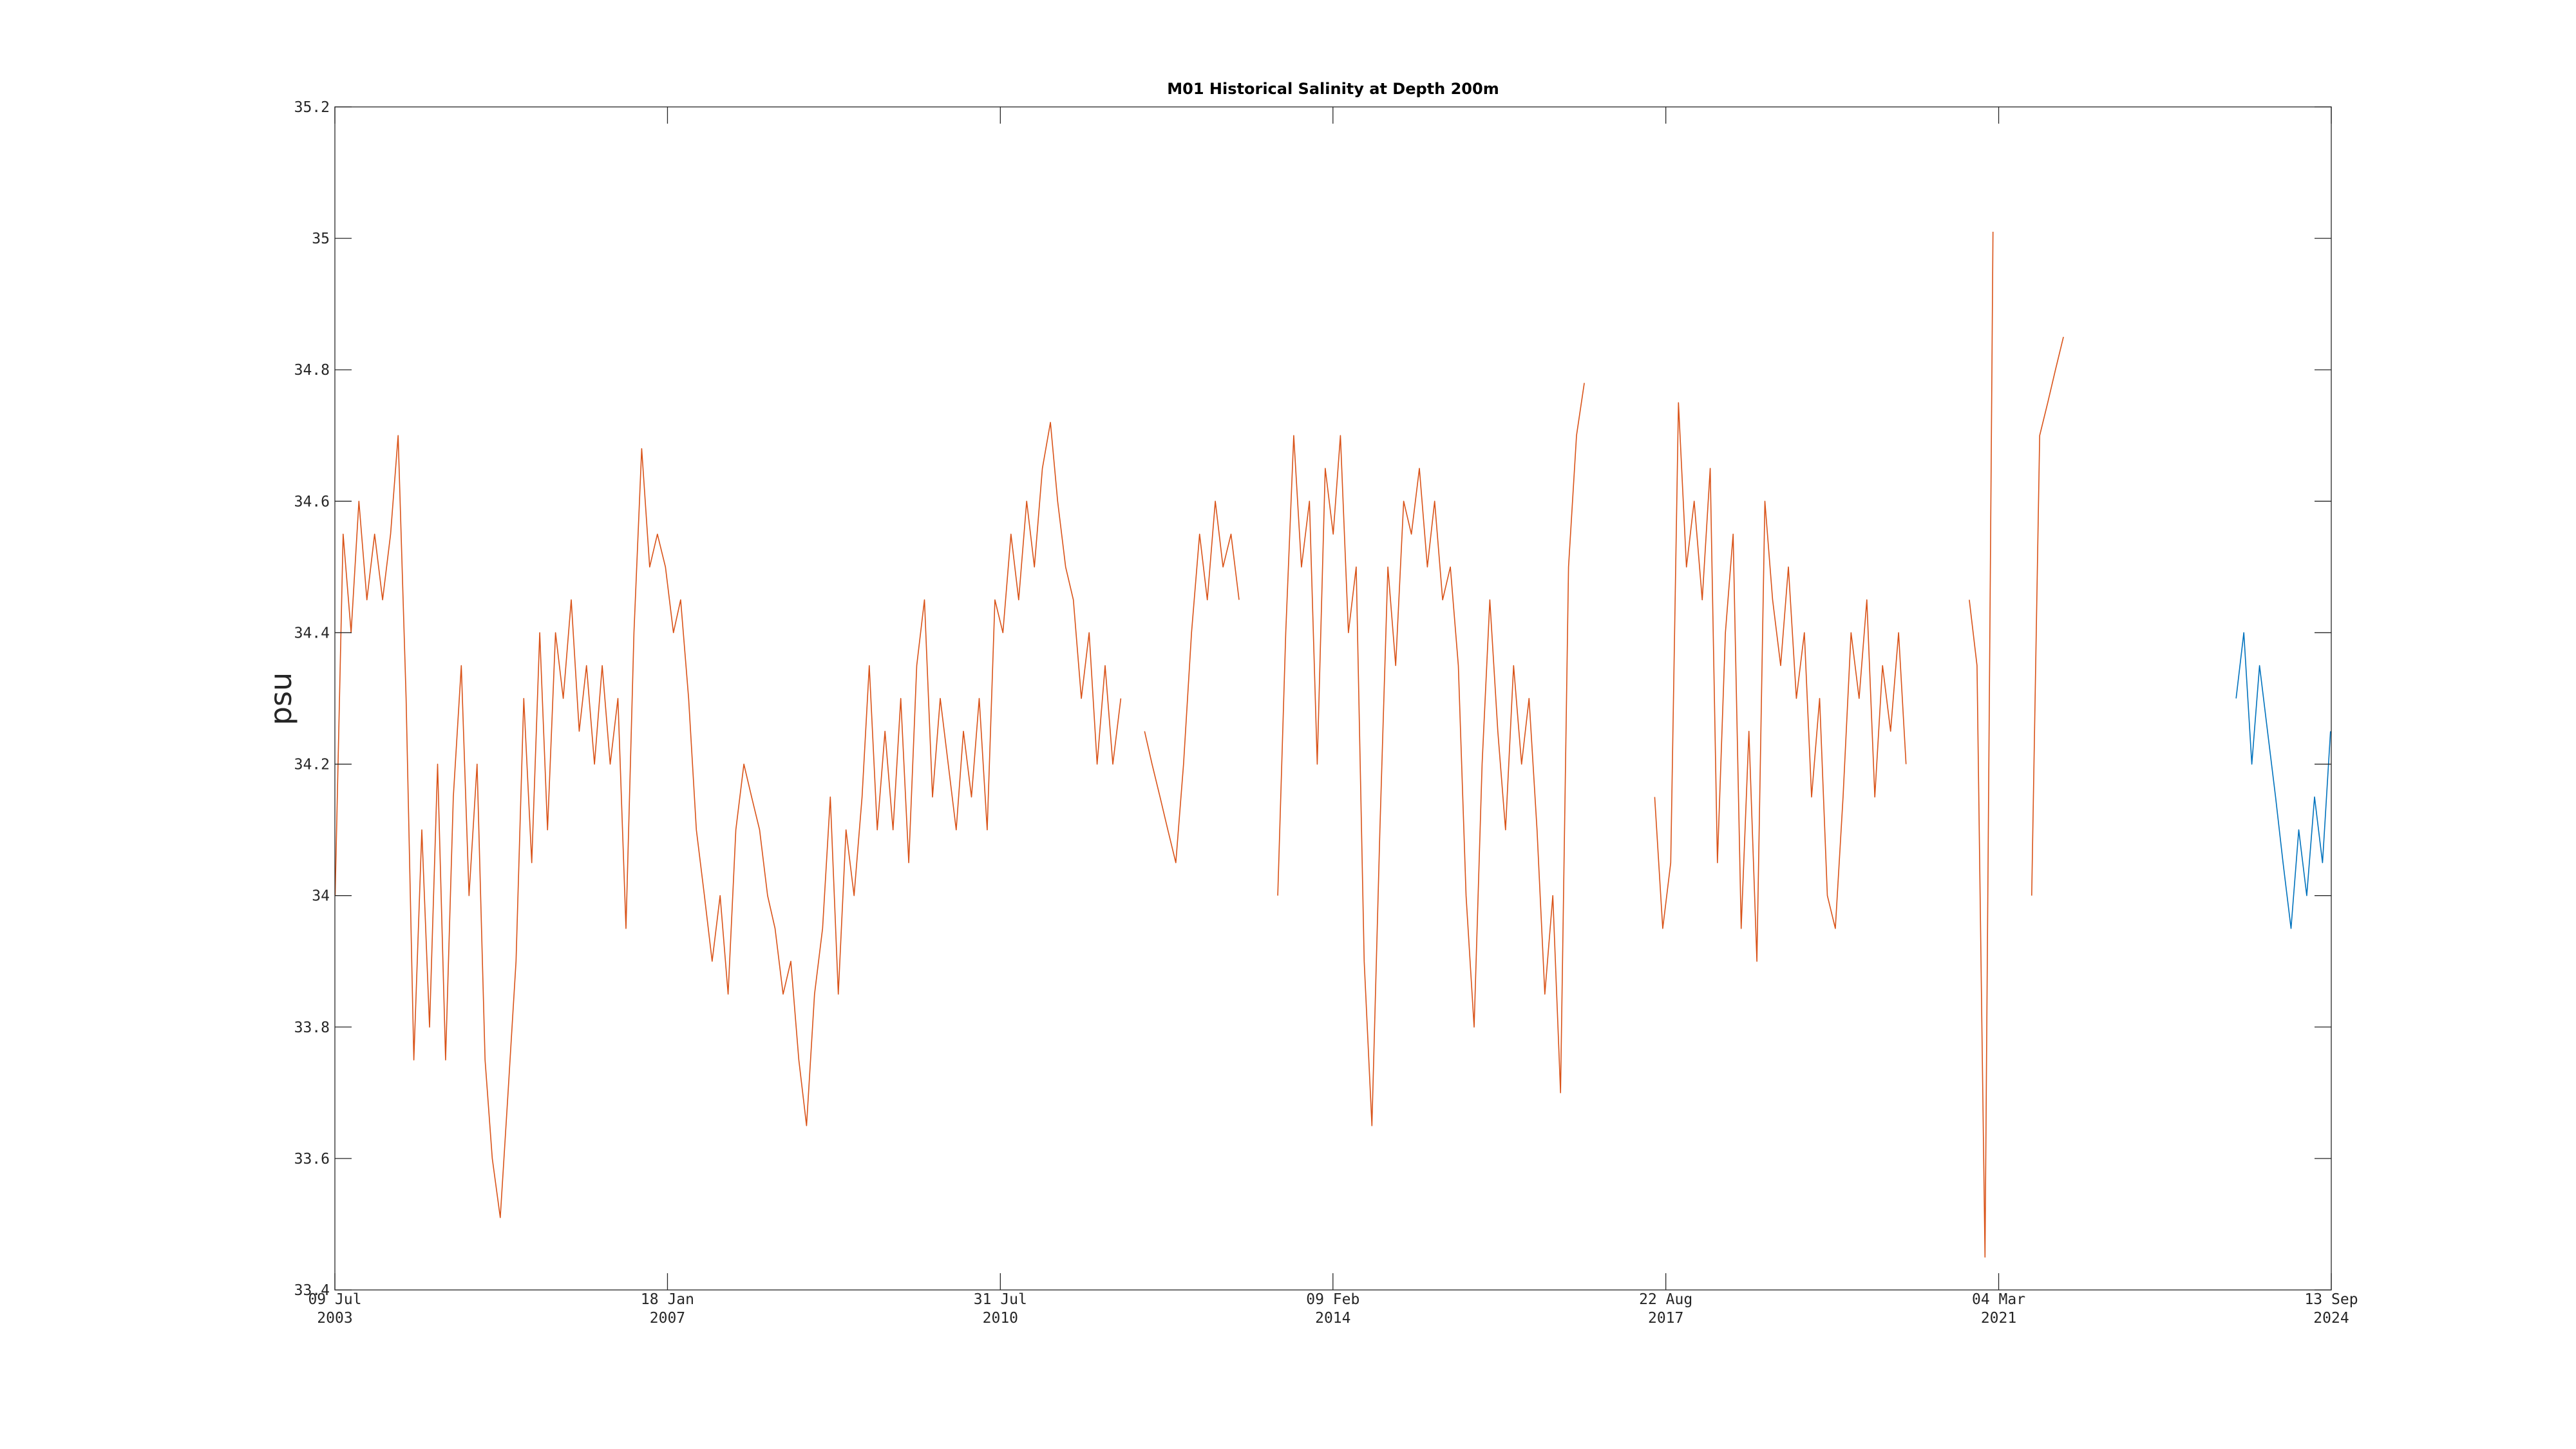 This screenshot has width=2576, height=1449. I want to click on x-tick-label-line: 2003, so click(334, 1319).